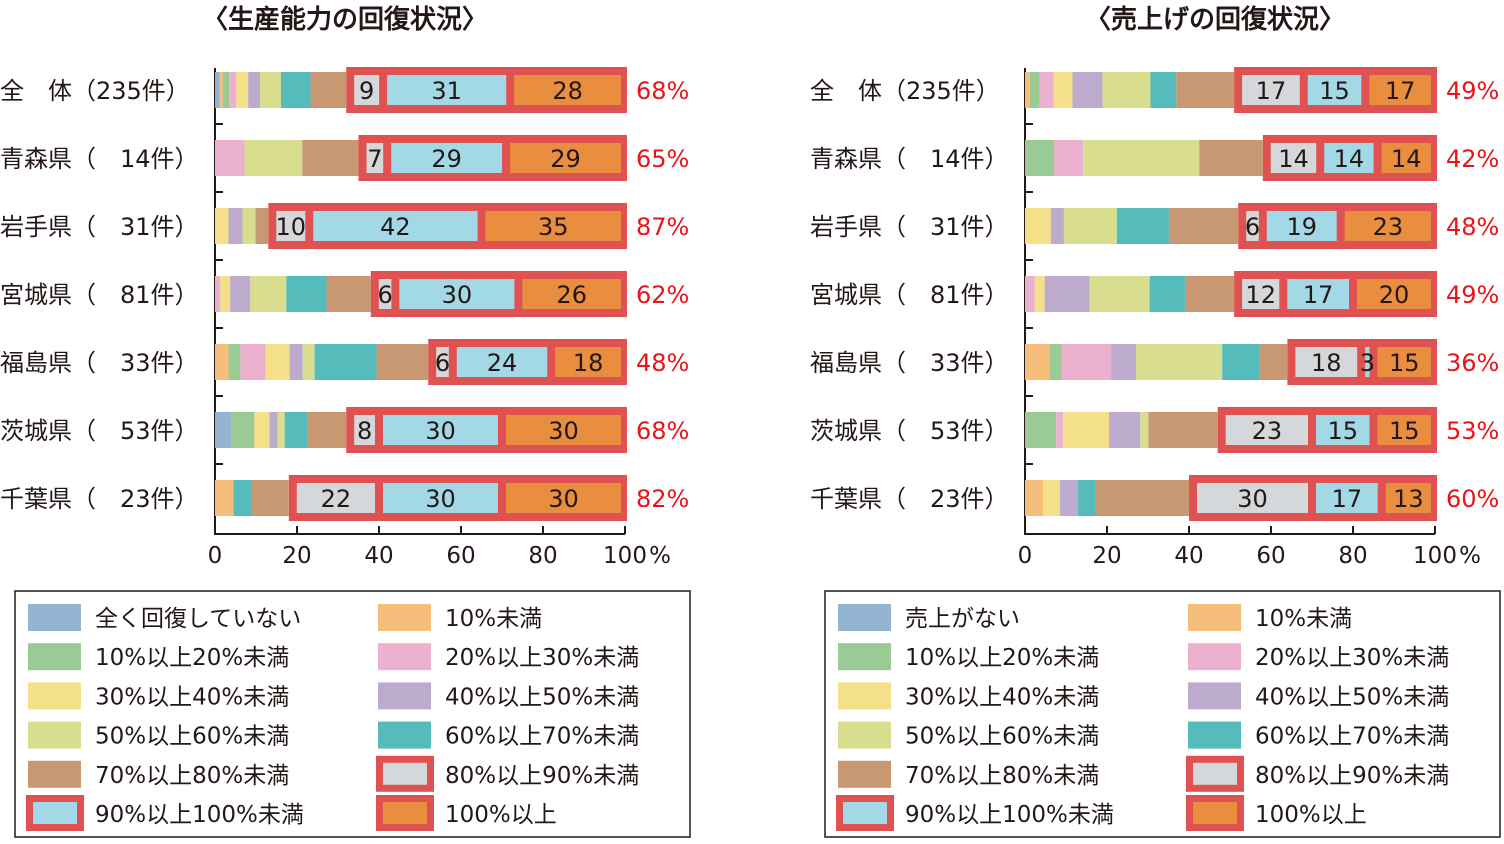  I want to click on legend-label: 全く回復していない, so click(198, 619).